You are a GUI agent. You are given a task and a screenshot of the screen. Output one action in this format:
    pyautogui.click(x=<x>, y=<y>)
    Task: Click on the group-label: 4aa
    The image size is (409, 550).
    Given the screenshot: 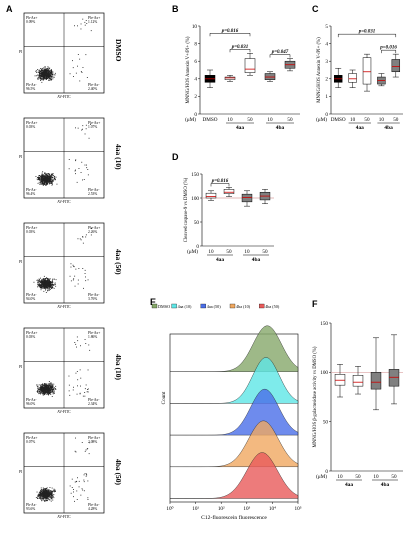 What is the action you would take?
    pyautogui.click(x=220, y=260)
    